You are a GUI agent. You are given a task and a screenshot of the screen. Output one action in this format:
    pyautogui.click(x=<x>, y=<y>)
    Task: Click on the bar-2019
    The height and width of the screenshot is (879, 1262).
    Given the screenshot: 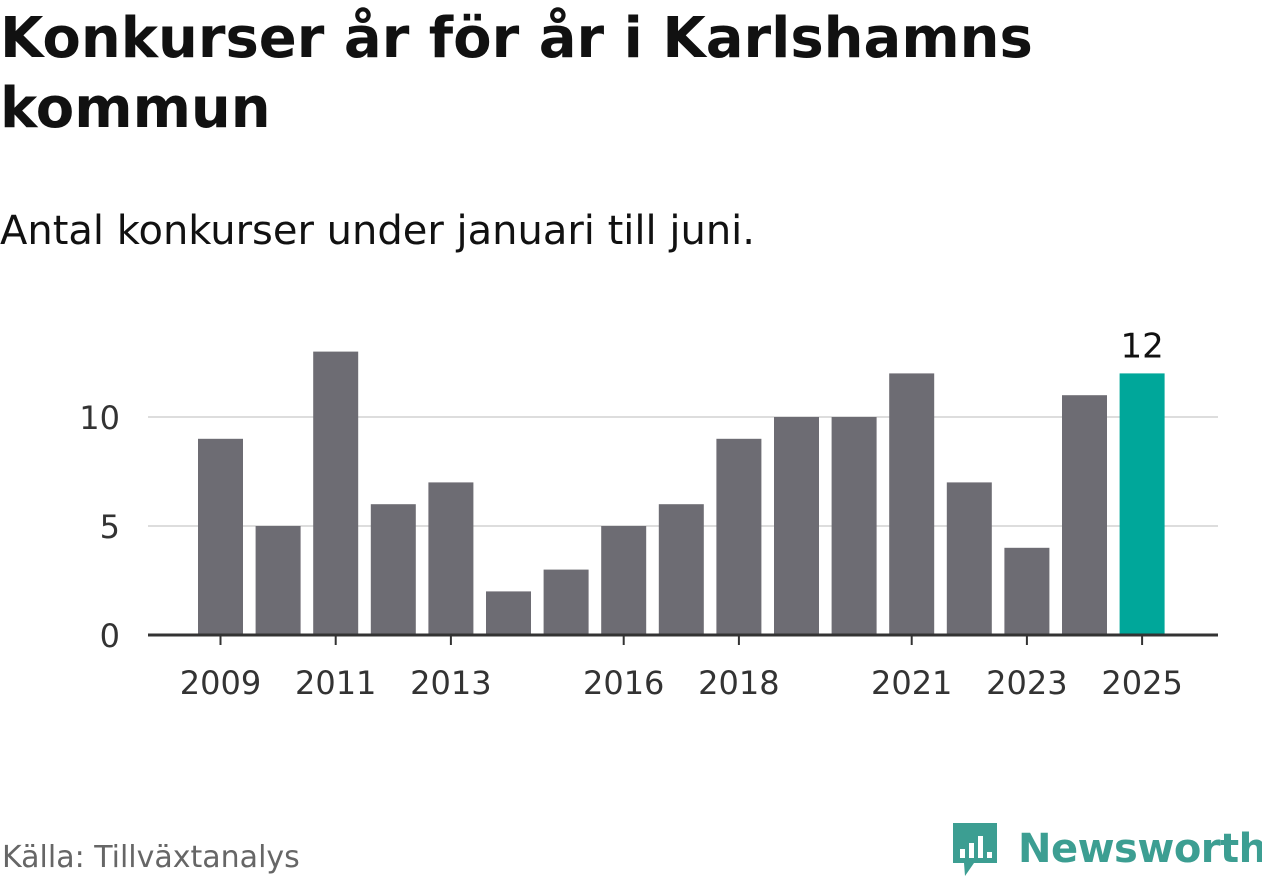 What is the action you would take?
    pyautogui.click(x=796, y=526)
    